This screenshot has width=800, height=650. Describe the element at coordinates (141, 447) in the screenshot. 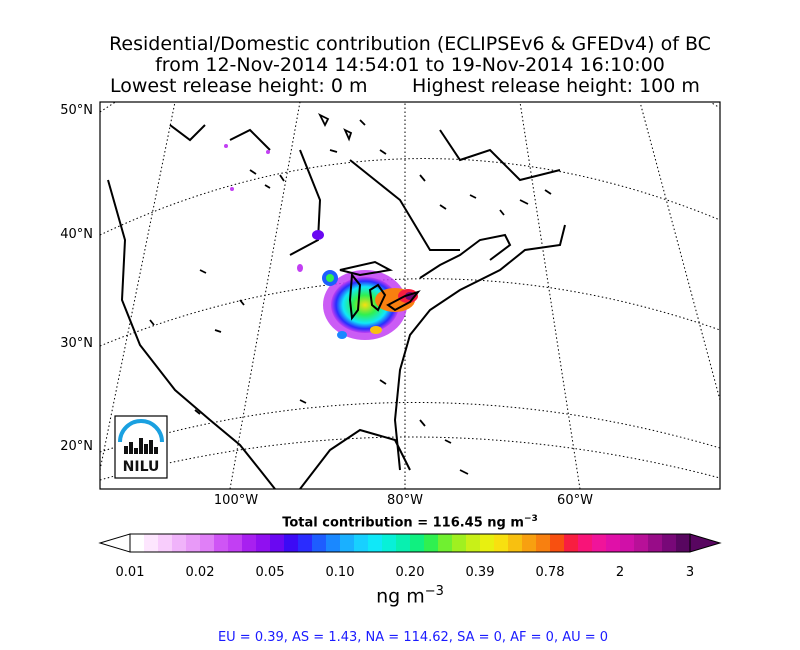

I see `nilu-logo: NILU` at that location.